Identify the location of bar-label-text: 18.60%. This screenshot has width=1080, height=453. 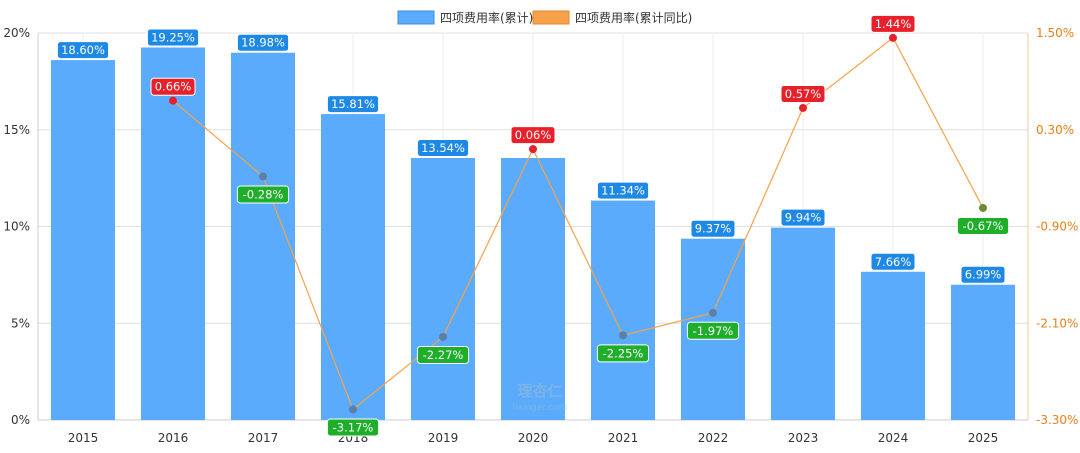
(83, 50).